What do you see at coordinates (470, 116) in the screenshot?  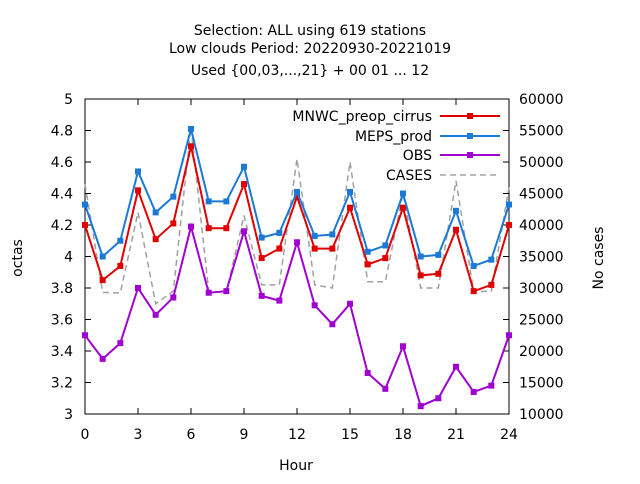 I see `legend-marker` at bounding box center [470, 116].